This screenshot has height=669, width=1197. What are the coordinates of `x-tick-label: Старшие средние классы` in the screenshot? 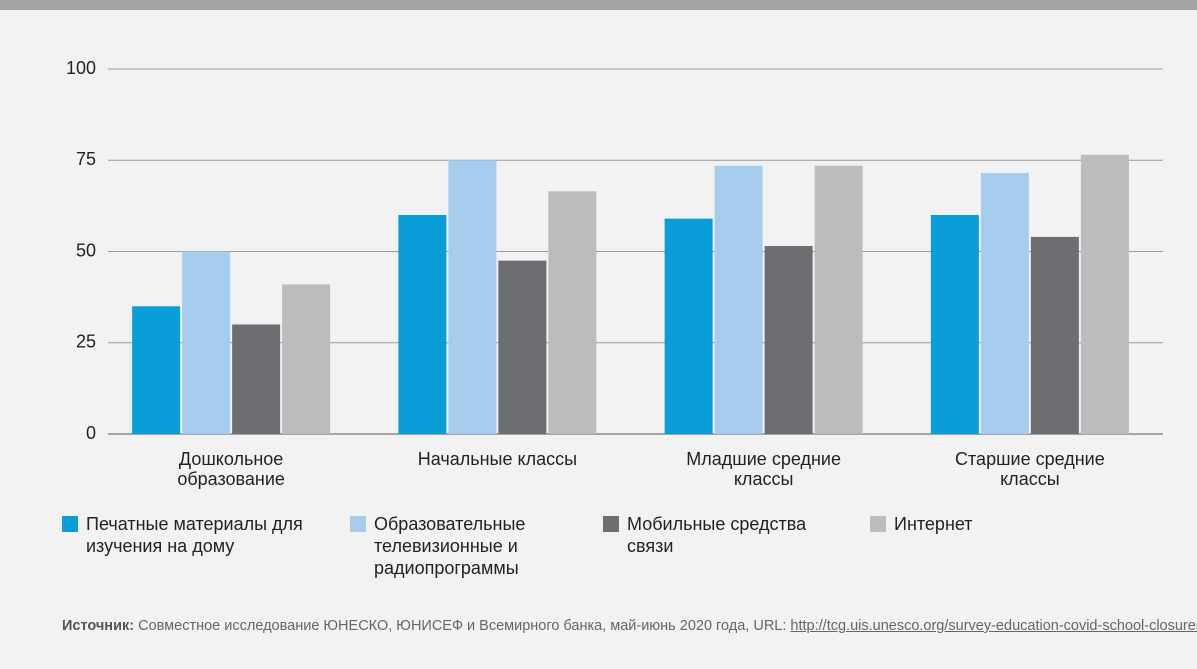 It's located at (1030, 469).